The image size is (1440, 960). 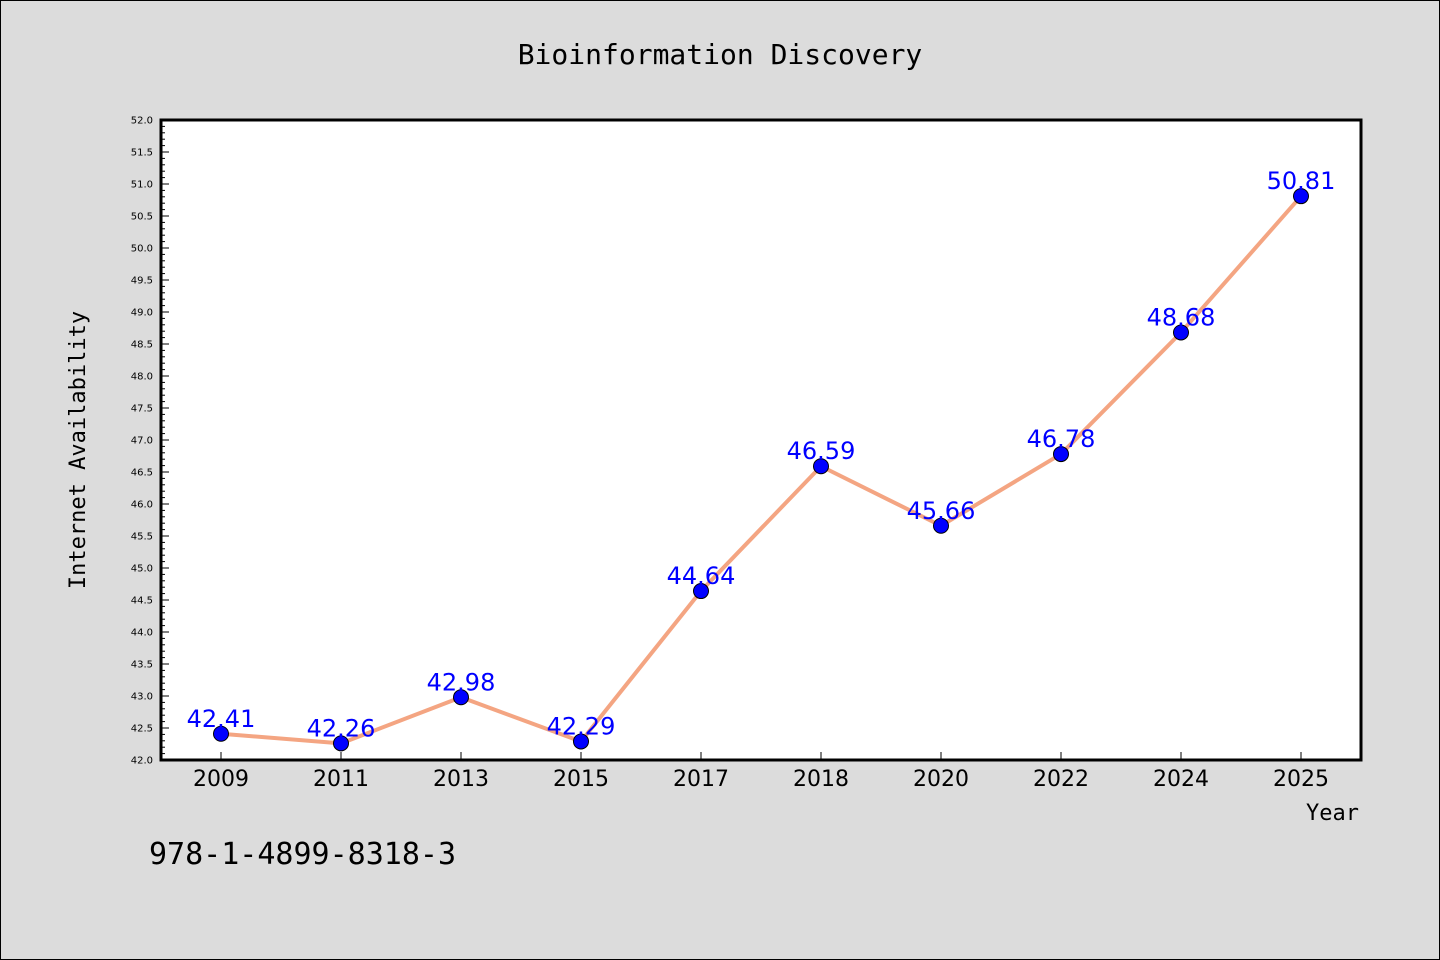 I want to click on y-tick-label: 51.5, so click(x=142, y=153).